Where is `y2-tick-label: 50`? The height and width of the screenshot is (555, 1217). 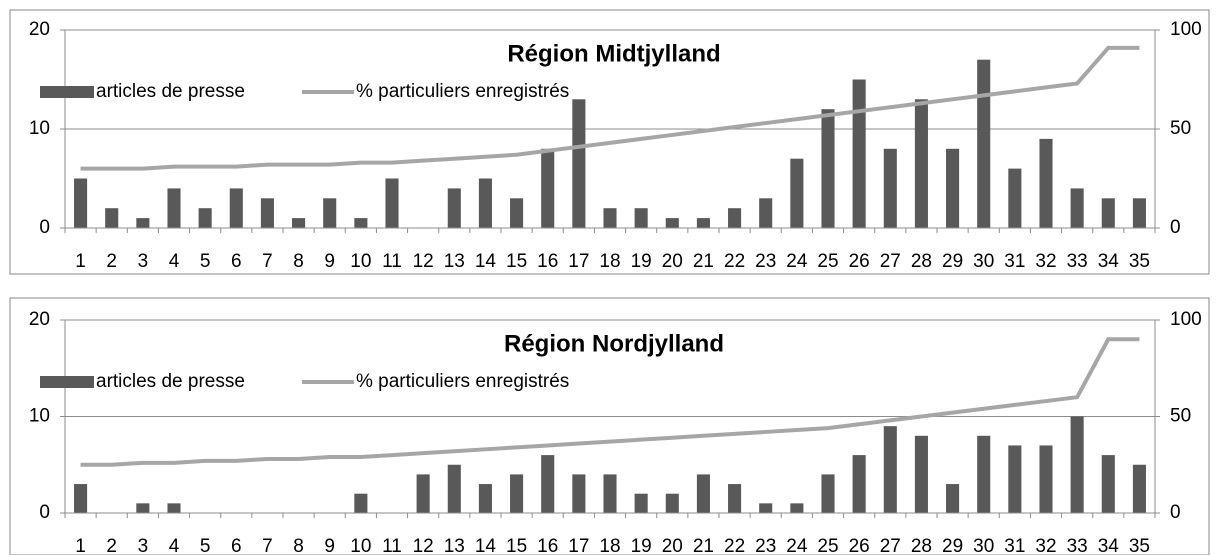
y2-tick-label: 50 is located at coordinates (1180, 416).